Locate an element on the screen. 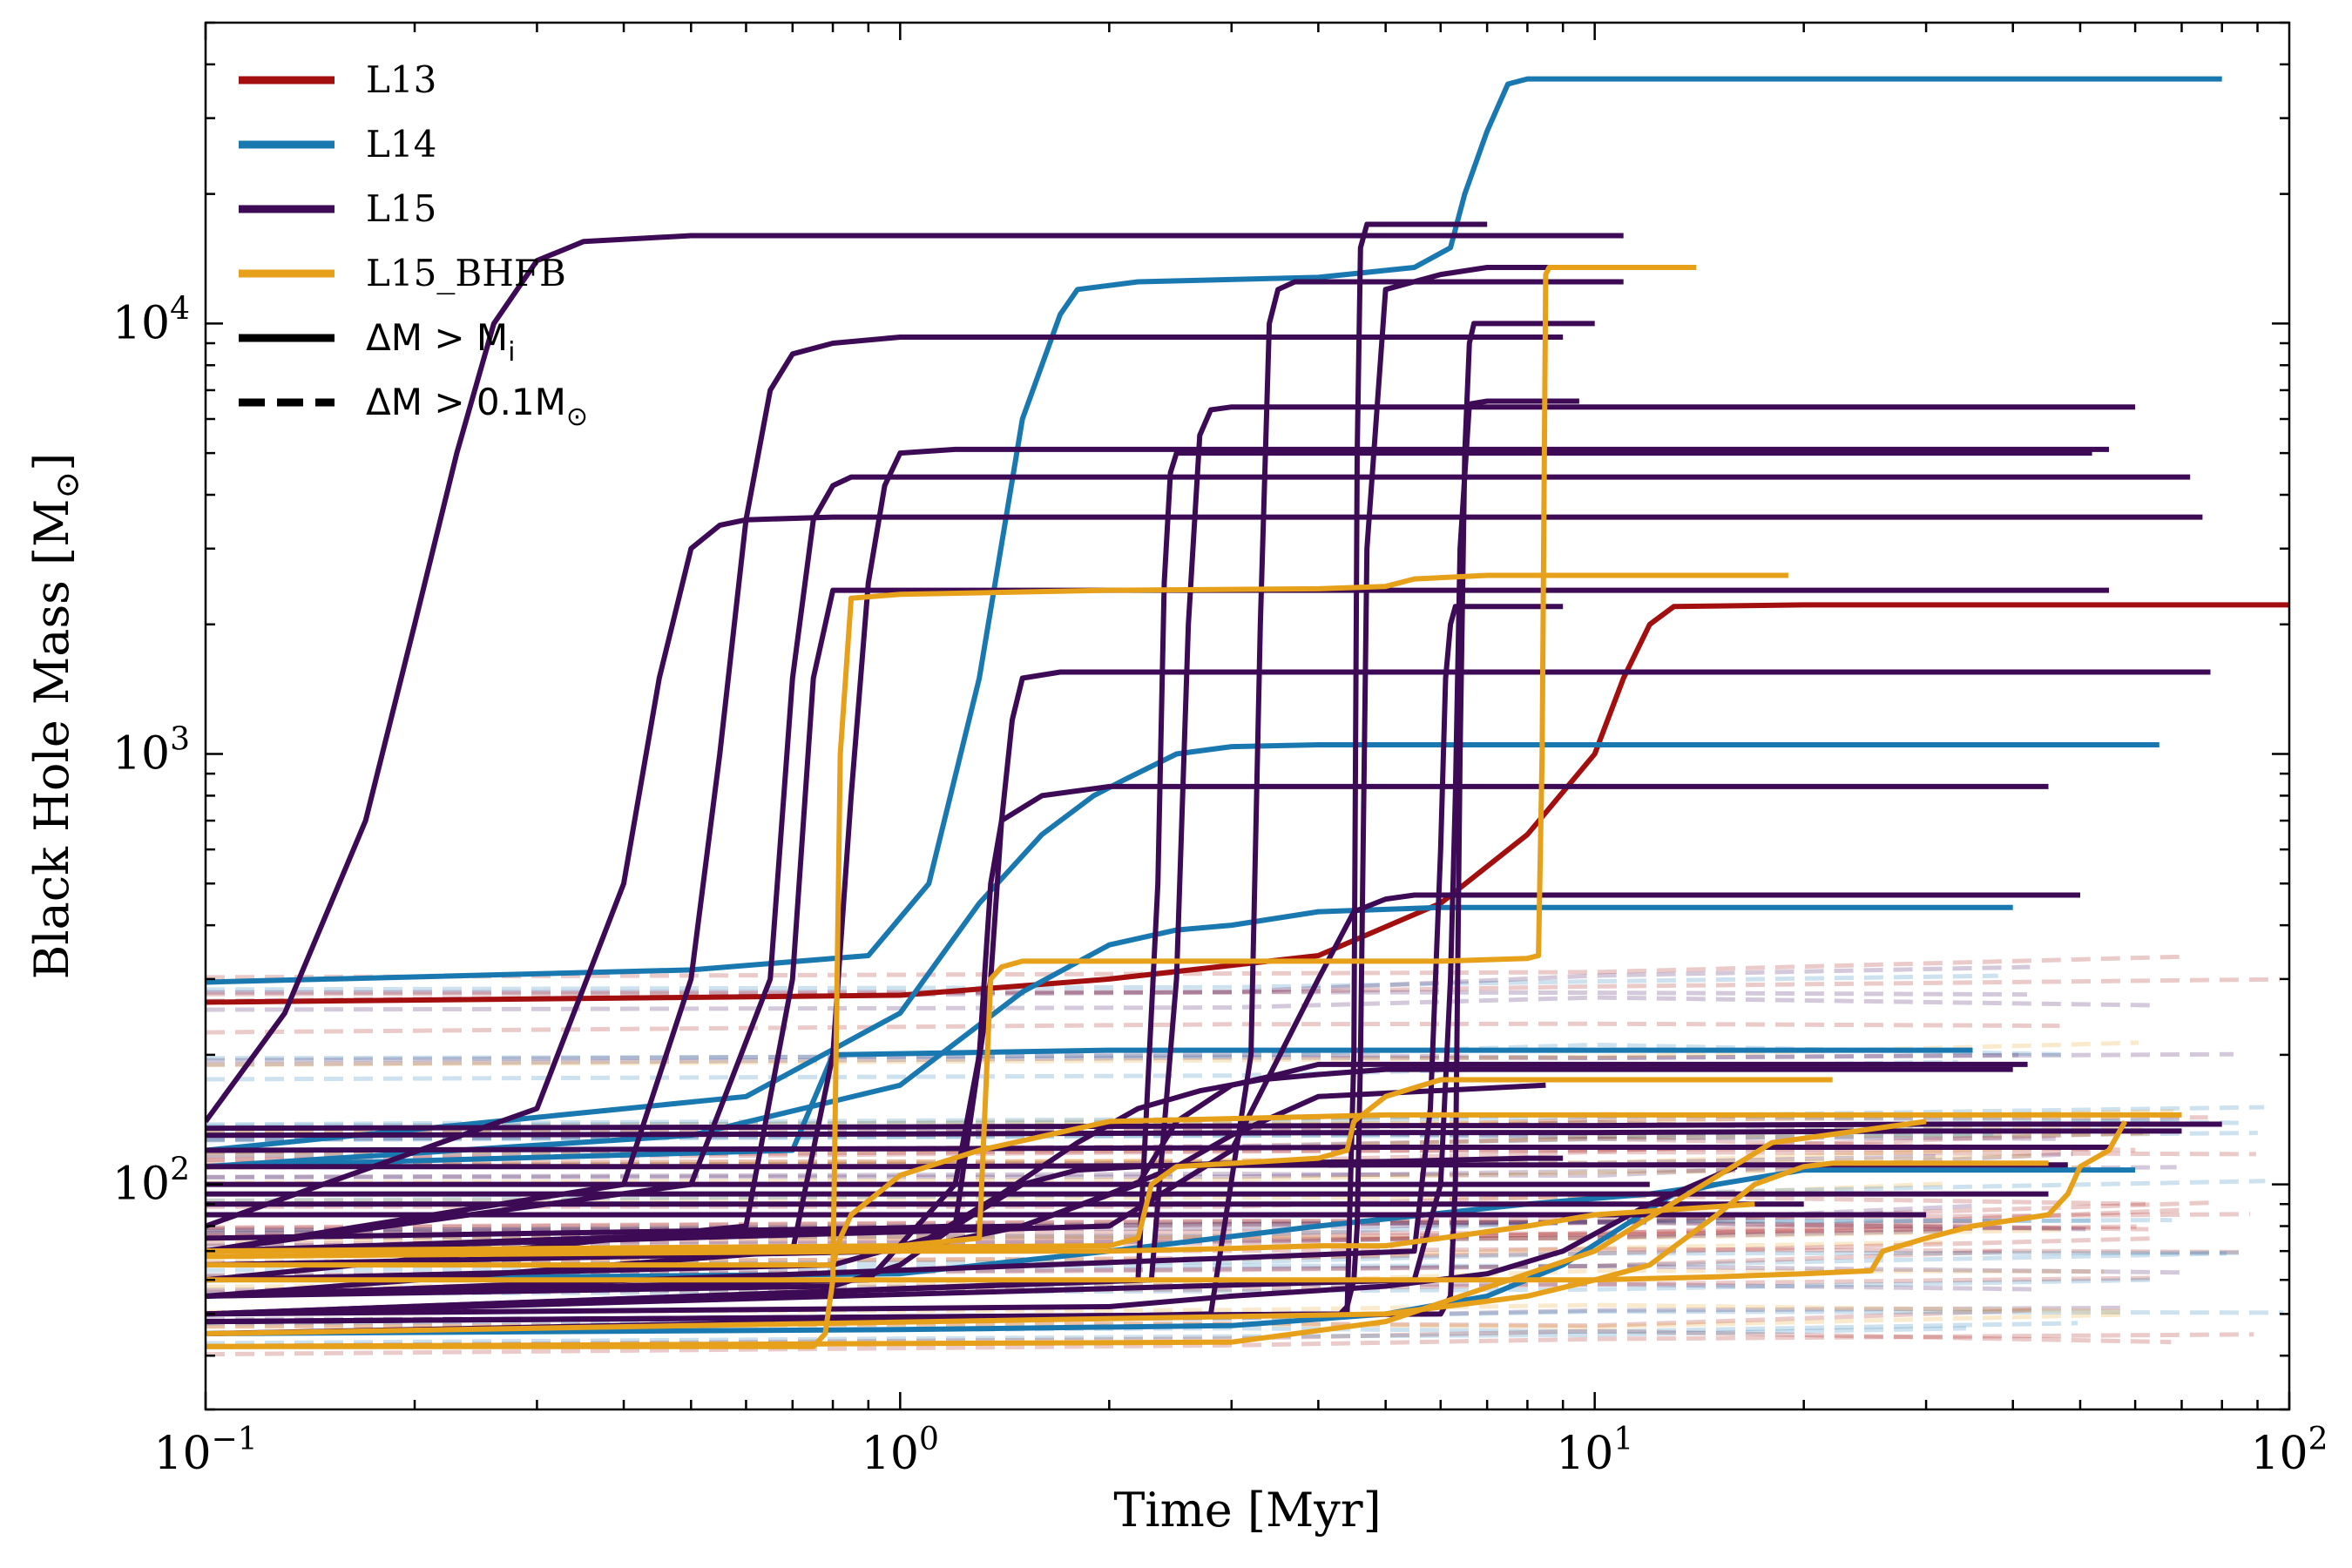  x-tick-label: 10² is located at coordinates (2289, 1451).